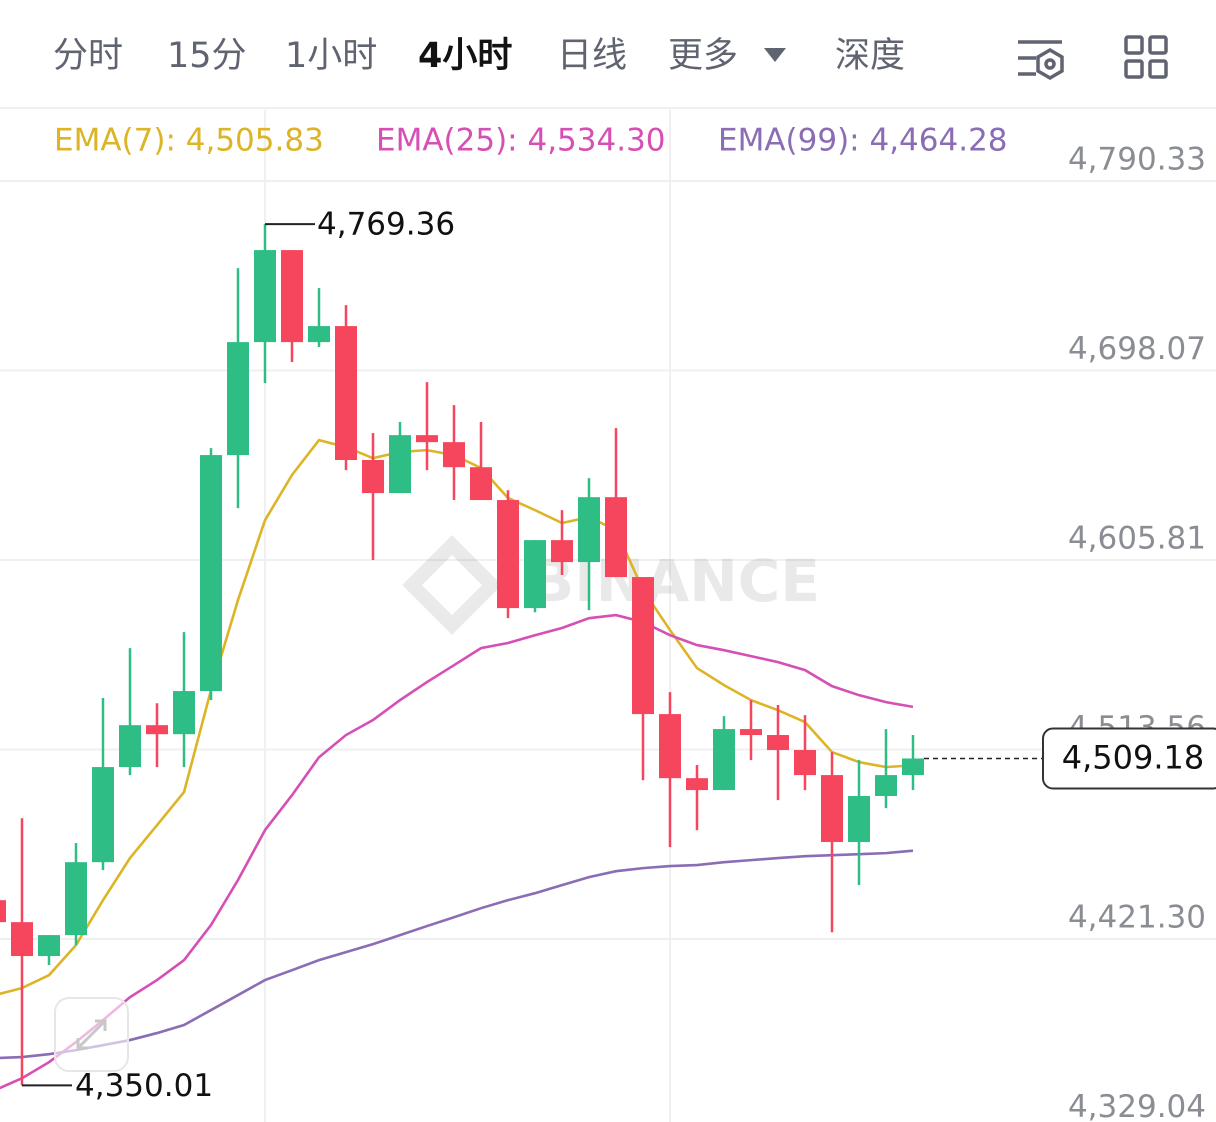  Describe the element at coordinates (1133, 757) in the screenshot. I see `last-price-label: 4,509.18` at that location.